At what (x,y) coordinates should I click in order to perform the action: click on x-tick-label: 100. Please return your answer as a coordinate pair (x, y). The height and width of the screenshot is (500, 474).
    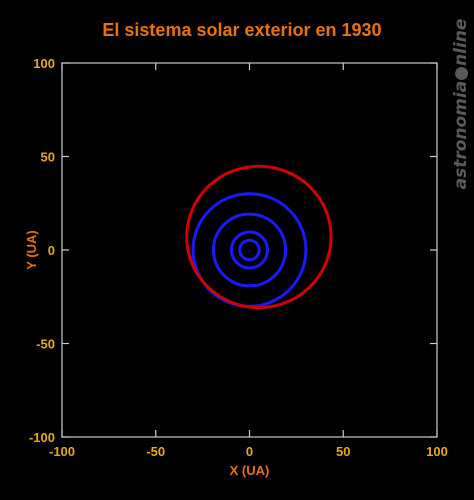
    Looking at the image, I should click on (437, 451).